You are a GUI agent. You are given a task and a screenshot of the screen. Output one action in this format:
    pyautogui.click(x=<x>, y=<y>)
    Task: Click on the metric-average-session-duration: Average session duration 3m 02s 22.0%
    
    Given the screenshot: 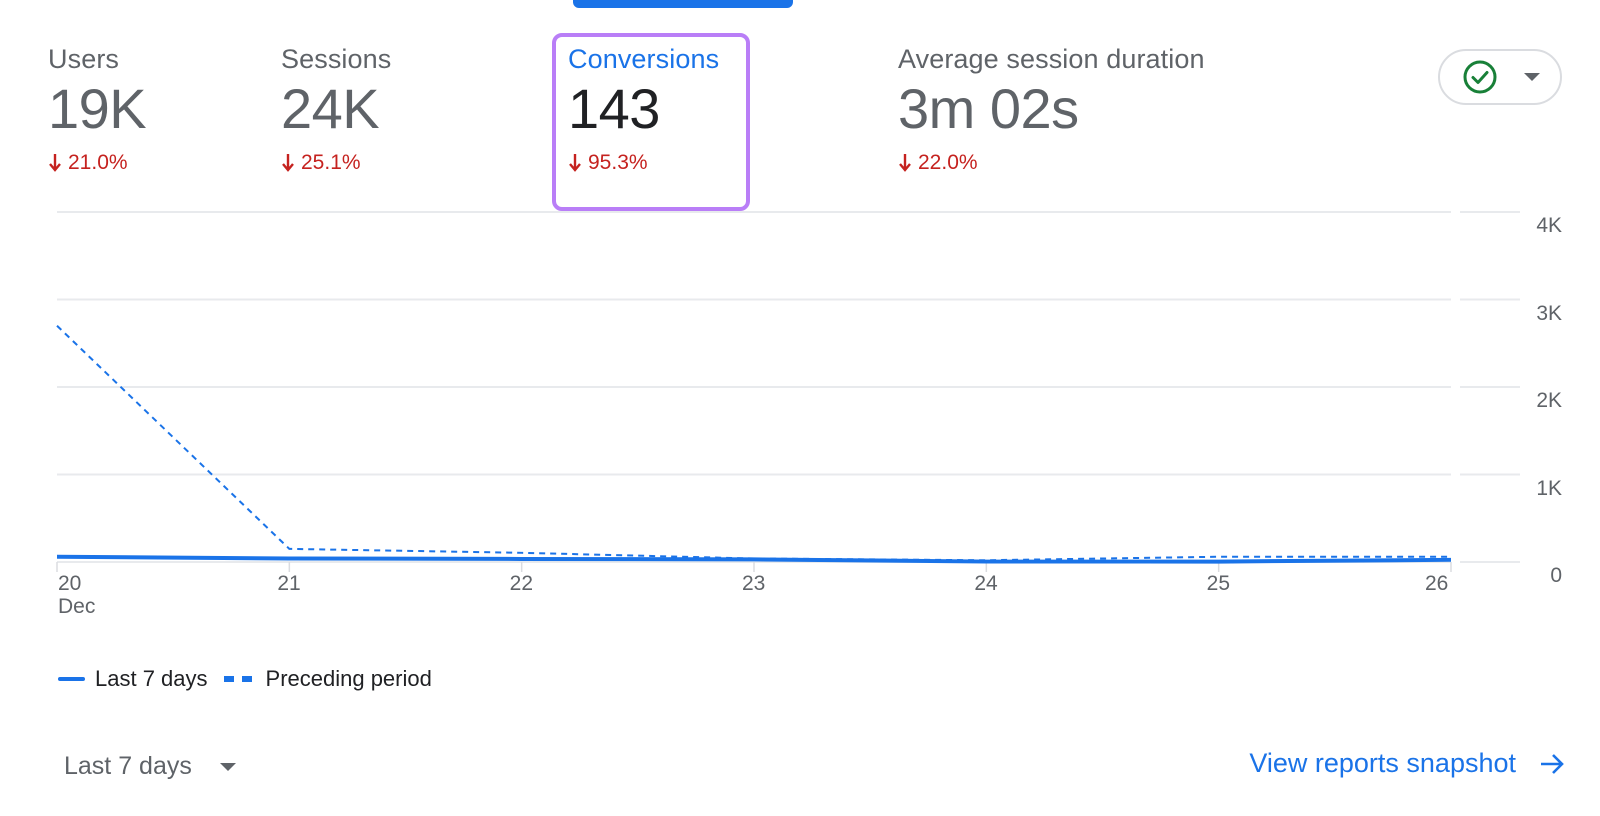 What is the action you would take?
    pyautogui.click(x=1051, y=109)
    